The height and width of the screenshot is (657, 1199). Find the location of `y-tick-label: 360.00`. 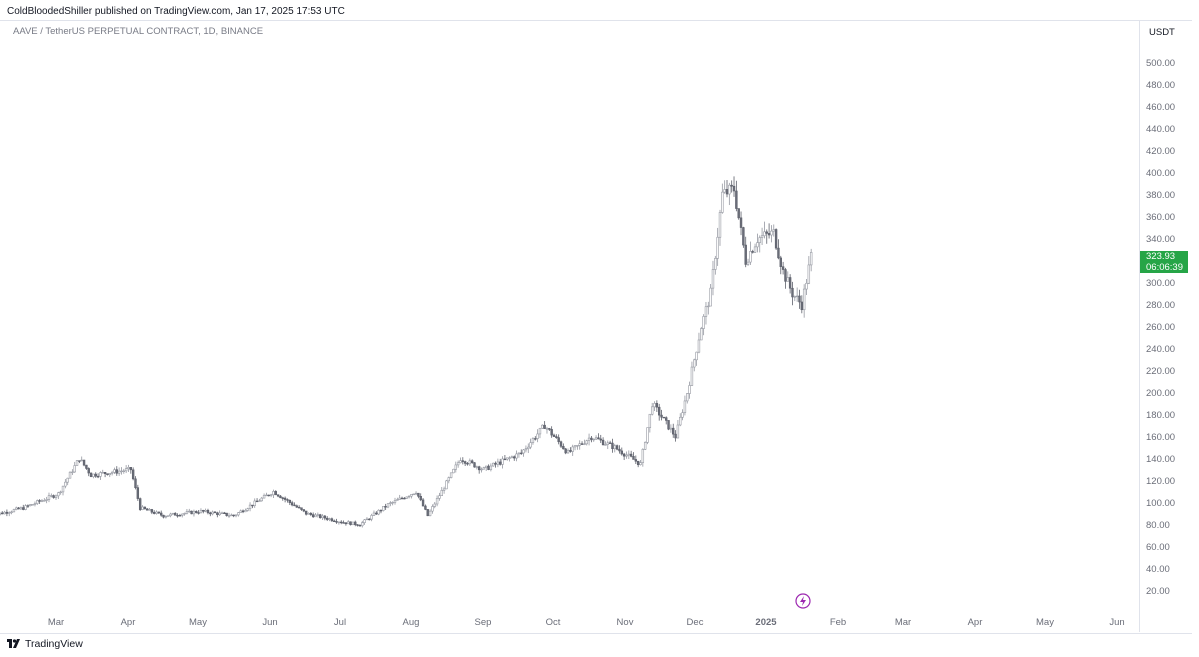

y-tick-label: 360.00 is located at coordinates (1160, 217).